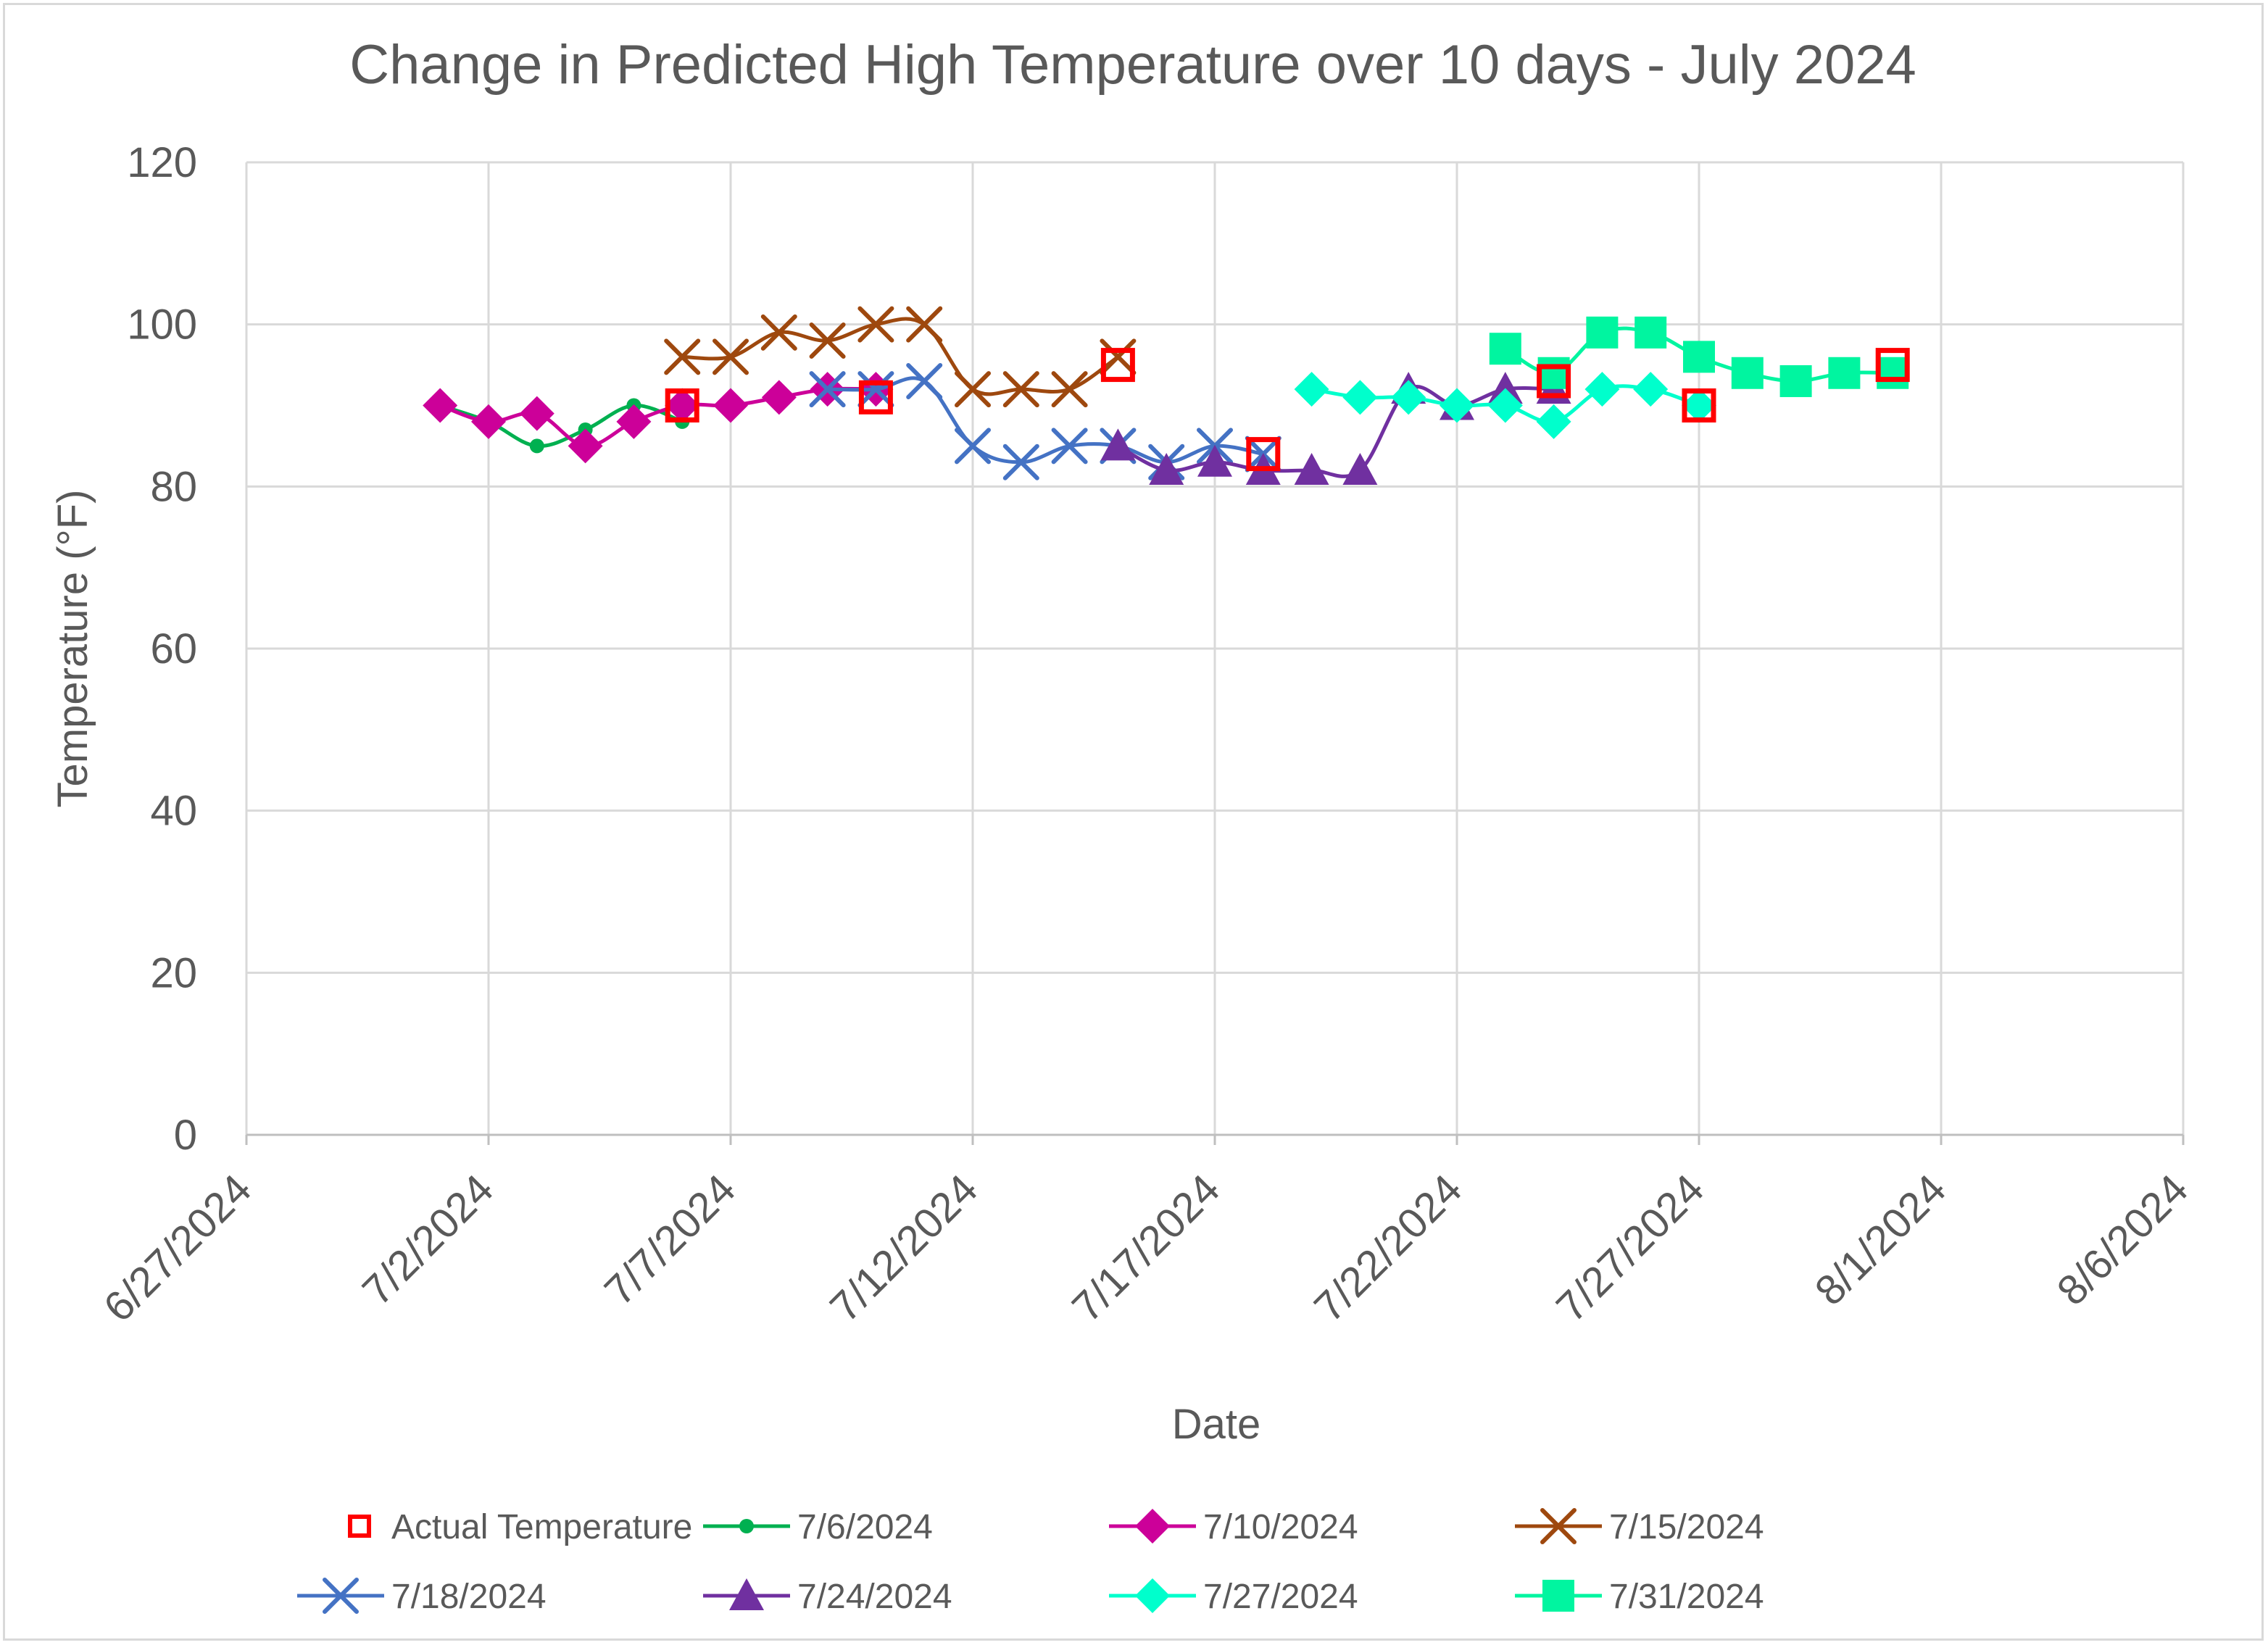 The image size is (2268, 1645). I want to click on legend-label: 7/18/2024, so click(469, 1597).